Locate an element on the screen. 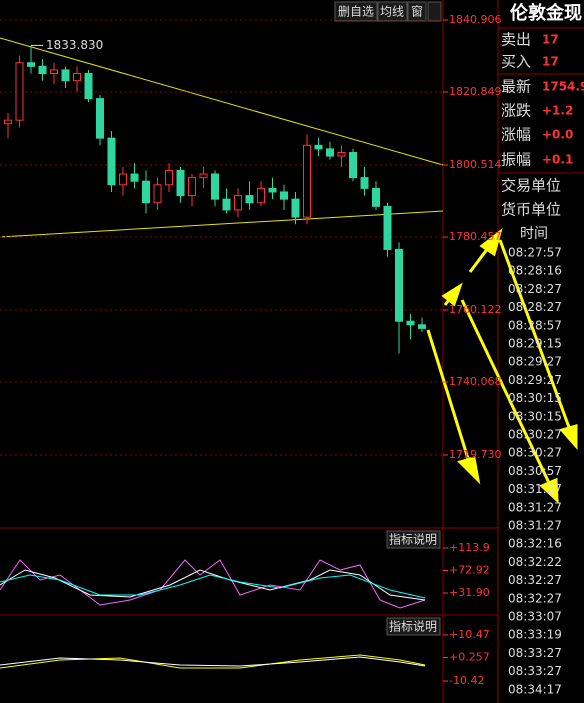 The width and height of the screenshot is (584, 703). time-entry: 08:28:16 is located at coordinates (535, 271).